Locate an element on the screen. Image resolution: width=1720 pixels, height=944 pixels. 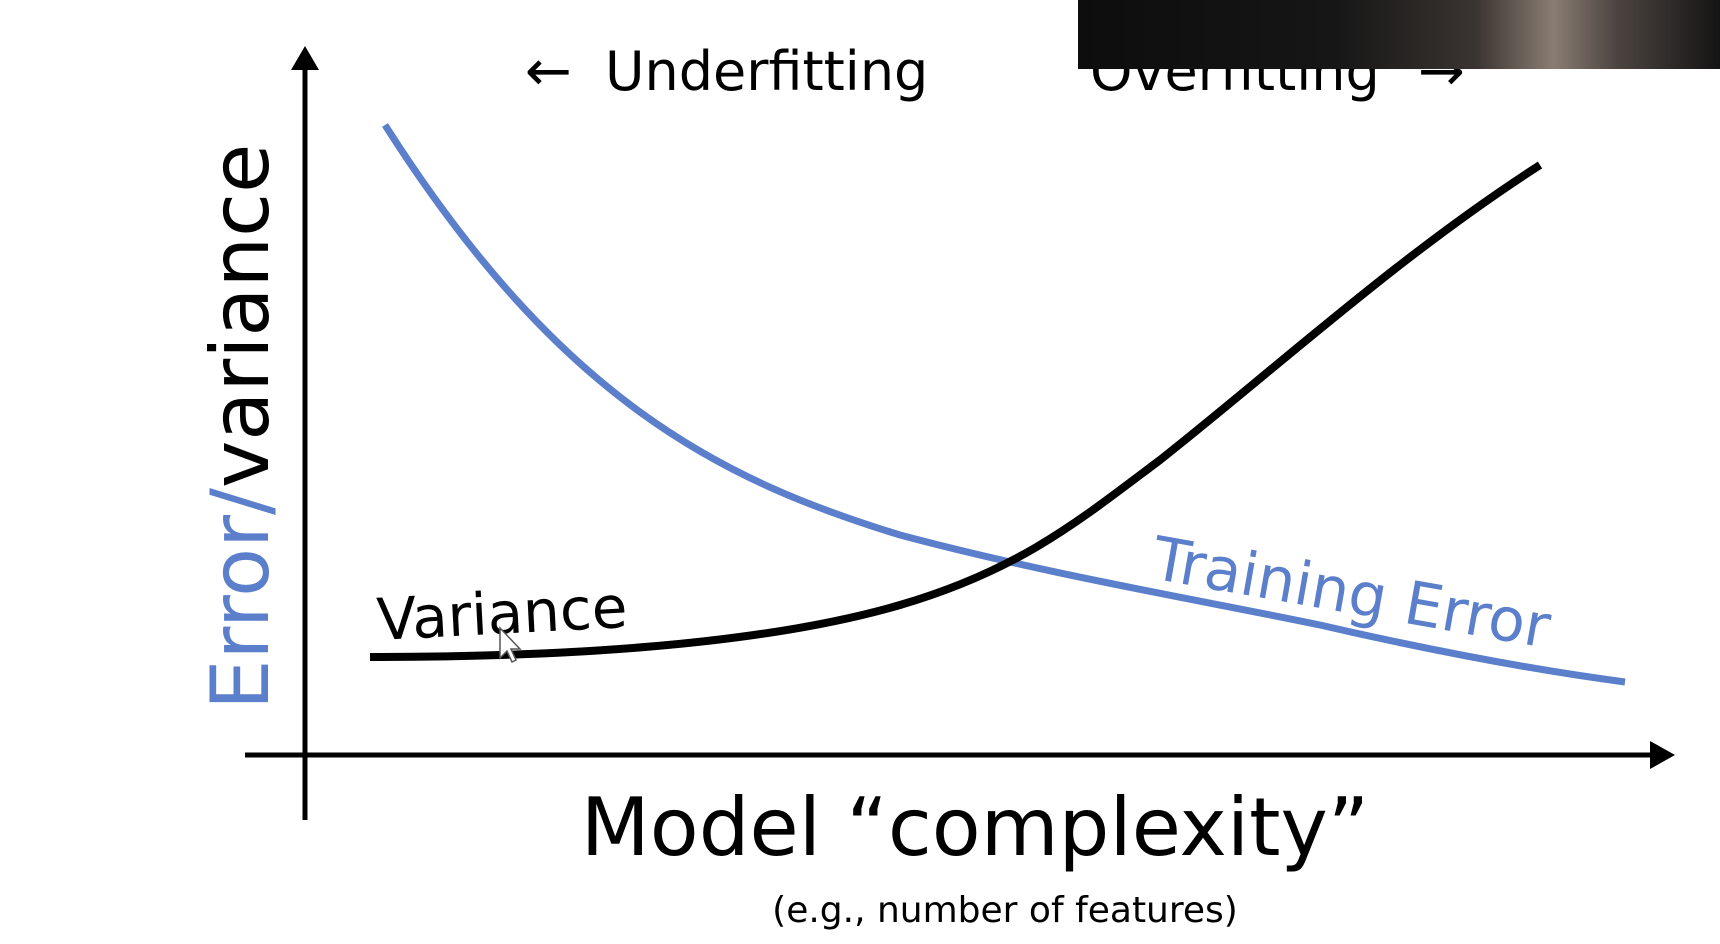
webcam-video-feed is located at coordinates (1399, 34).